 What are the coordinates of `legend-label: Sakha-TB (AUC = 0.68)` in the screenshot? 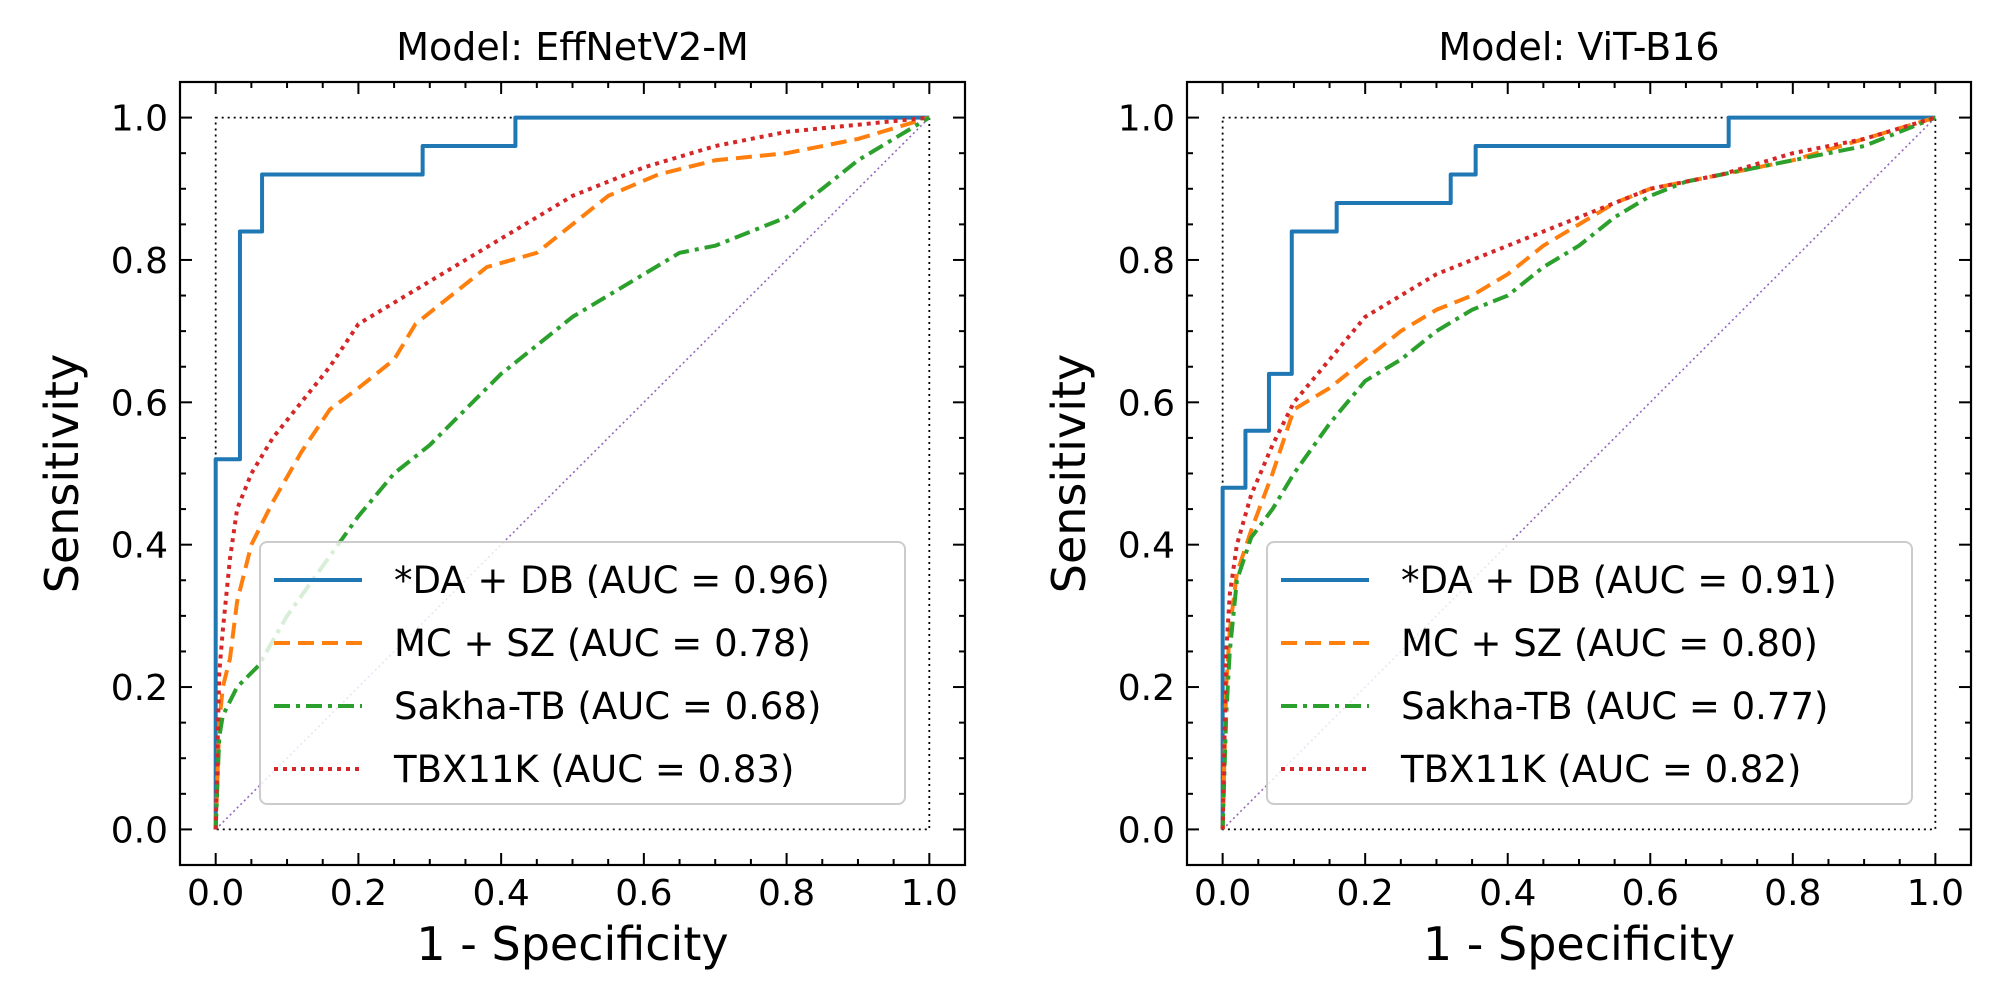 It's located at (607, 706).